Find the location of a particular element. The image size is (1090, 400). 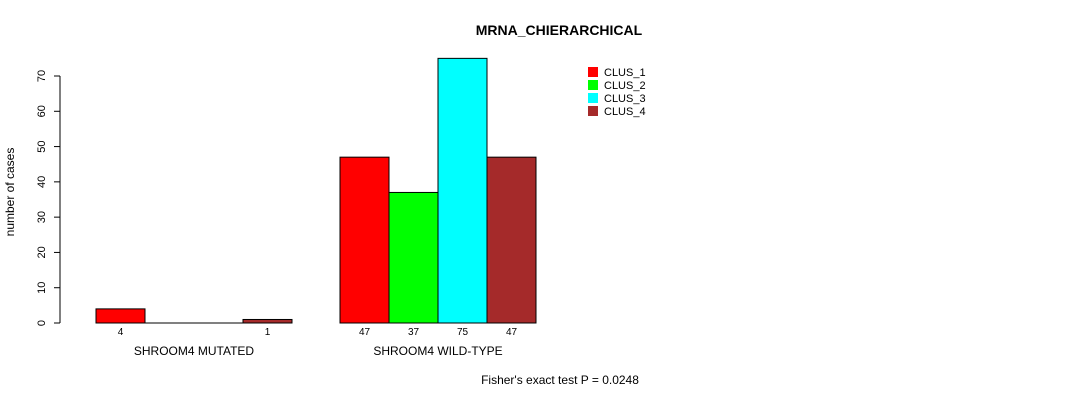

y-tick-label: 70 is located at coordinates (42, 76).